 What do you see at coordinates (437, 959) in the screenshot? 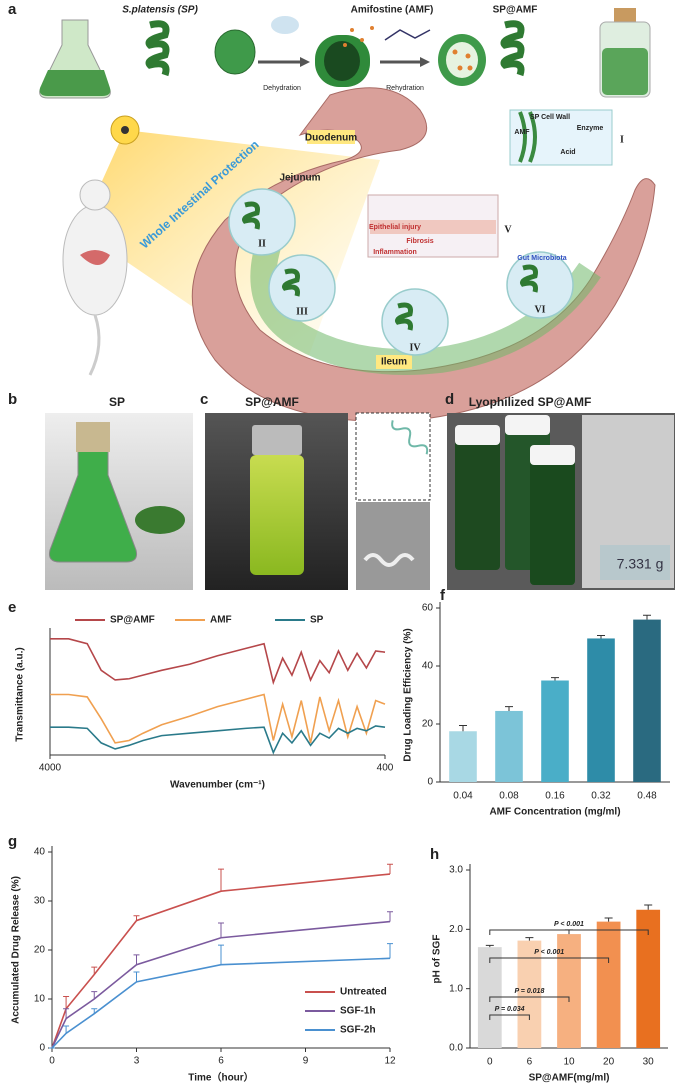
I see `y-axis-label: pH of SGF` at bounding box center [437, 959].